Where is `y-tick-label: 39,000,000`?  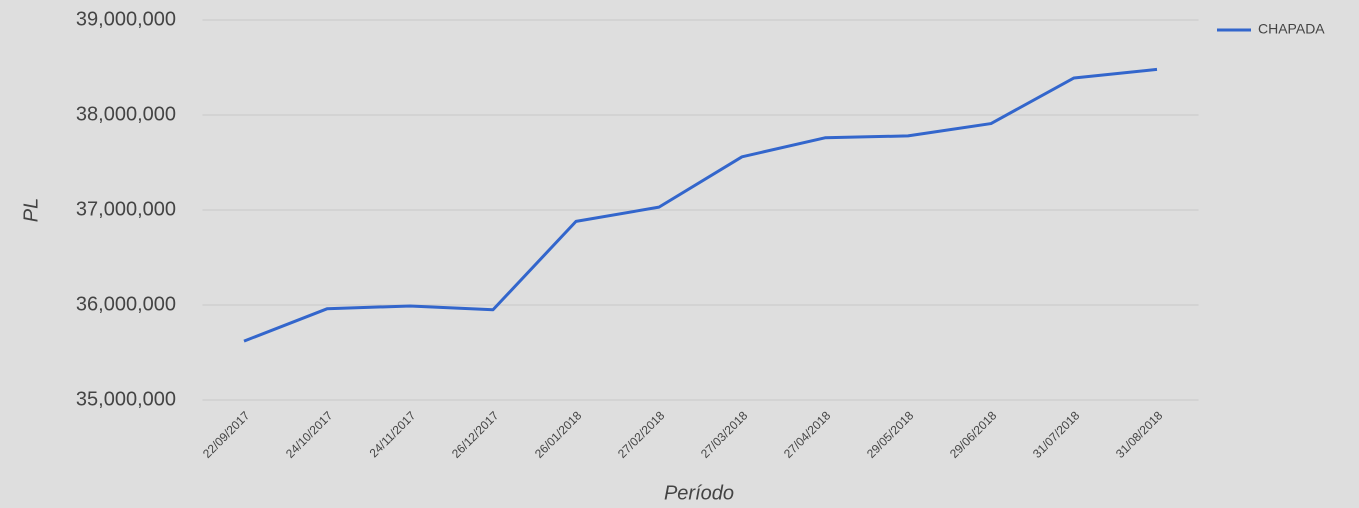 y-tick-label: 39,000,000 is located at coordinates (126, 19).